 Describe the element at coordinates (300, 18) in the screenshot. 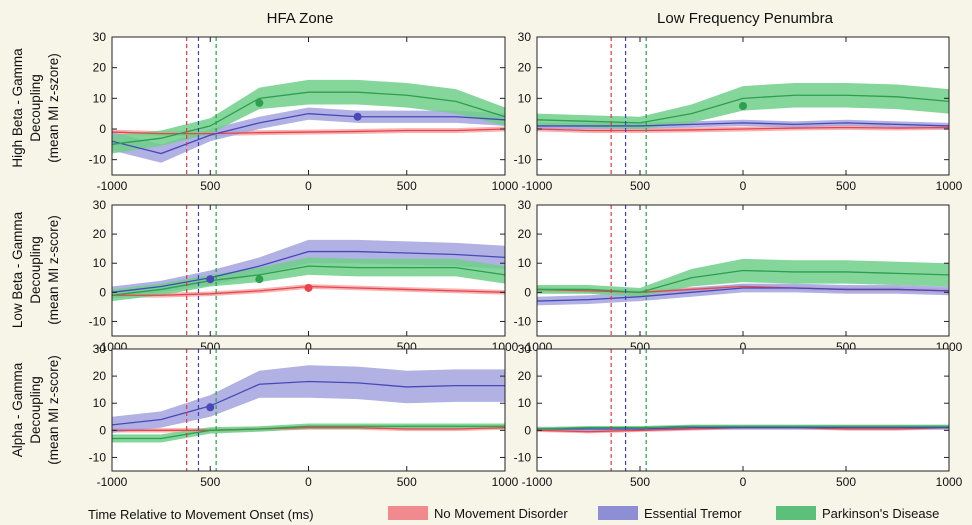

I see `col-title-hfa-zone: HFA Zone` at that location.